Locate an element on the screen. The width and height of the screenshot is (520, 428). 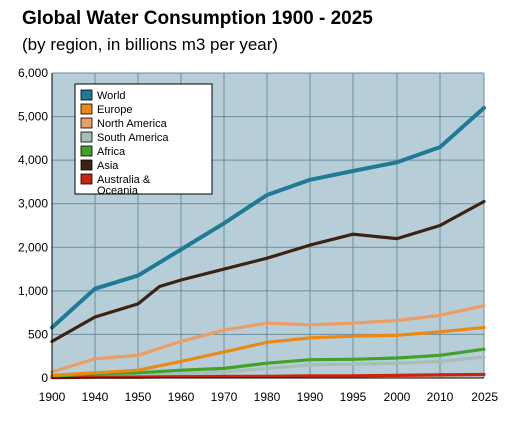
y-tick-label: 6,000 is located at coordinates (33, 73).